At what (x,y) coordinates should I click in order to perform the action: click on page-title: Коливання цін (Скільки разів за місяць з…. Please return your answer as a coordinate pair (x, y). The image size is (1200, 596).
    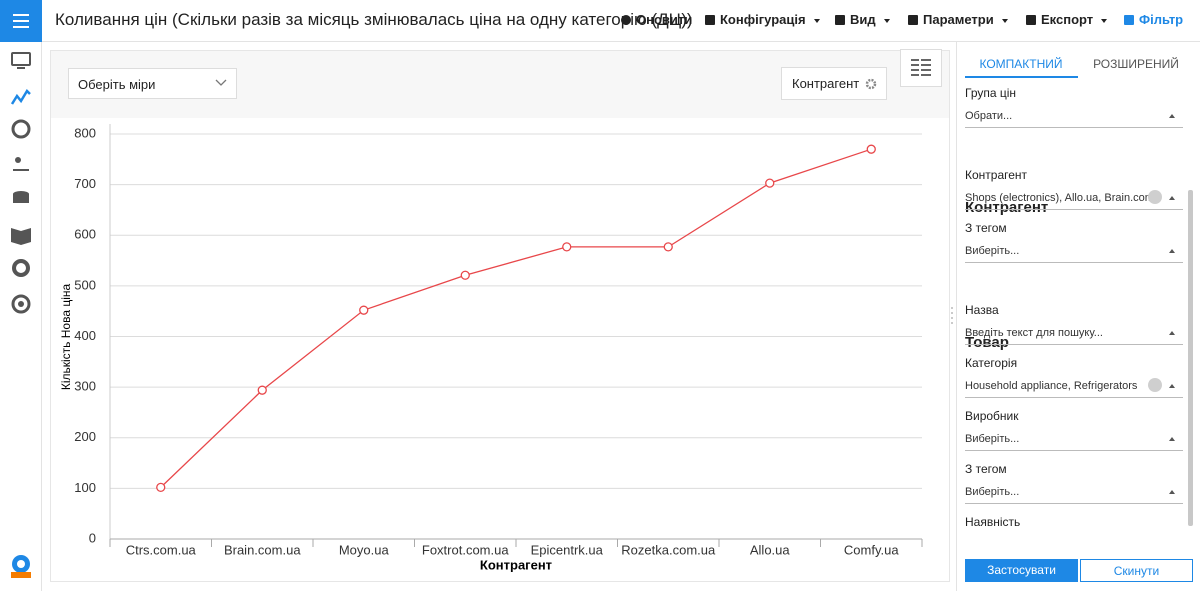
    Looking at the image, I should click on (374, 19).